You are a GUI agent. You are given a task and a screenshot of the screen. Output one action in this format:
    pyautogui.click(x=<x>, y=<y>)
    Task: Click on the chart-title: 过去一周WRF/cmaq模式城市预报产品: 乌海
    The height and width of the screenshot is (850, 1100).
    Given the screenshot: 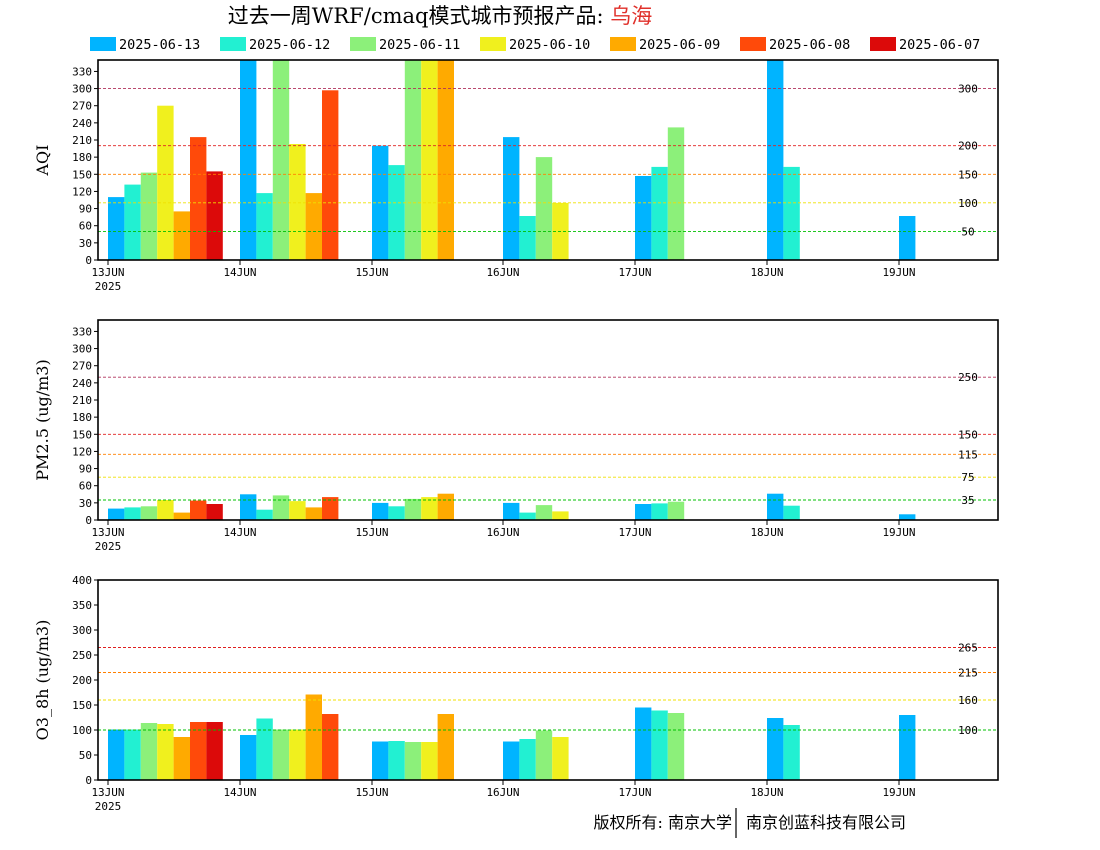 What is the action you would take?
    pyautogui.click(x=440, y=16)
    